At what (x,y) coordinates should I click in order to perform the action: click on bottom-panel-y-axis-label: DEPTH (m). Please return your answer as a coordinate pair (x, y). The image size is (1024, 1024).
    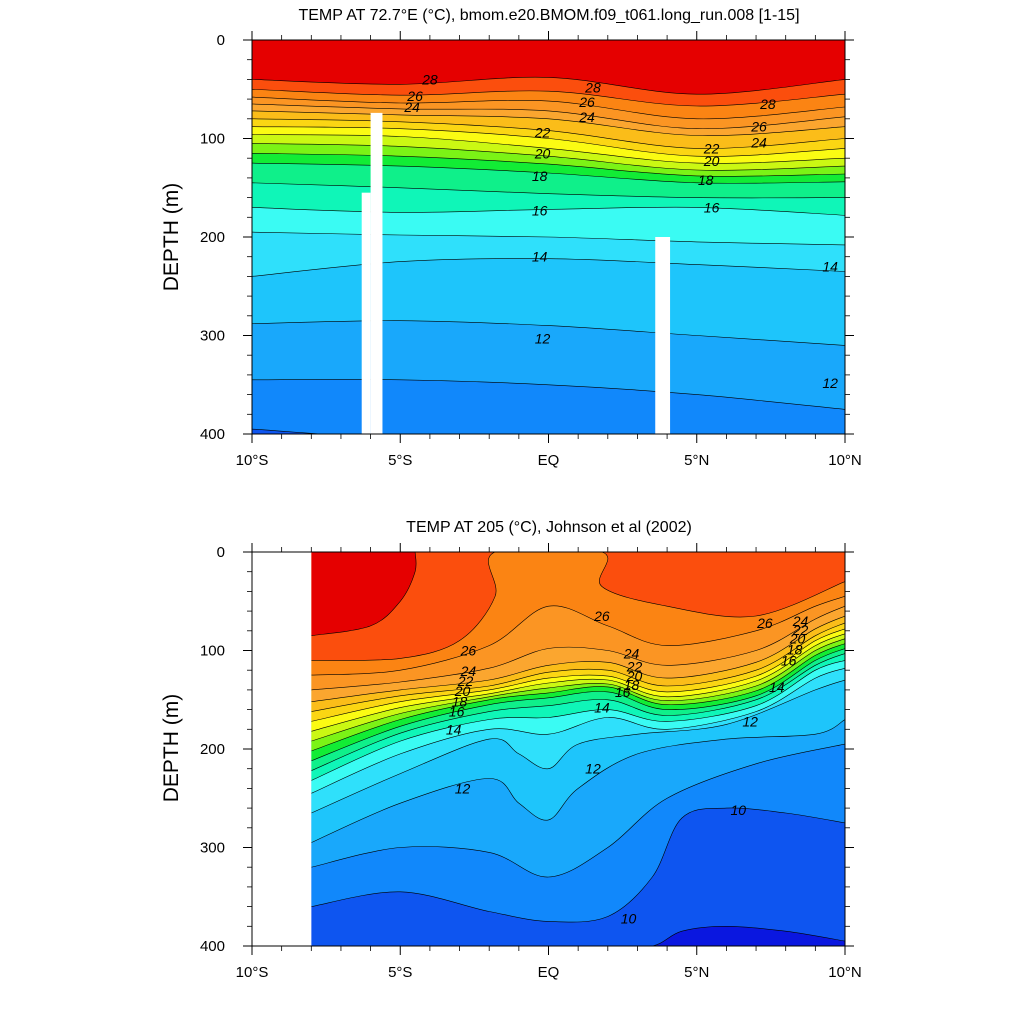
    Looking at the image, I should click on (171, 748).